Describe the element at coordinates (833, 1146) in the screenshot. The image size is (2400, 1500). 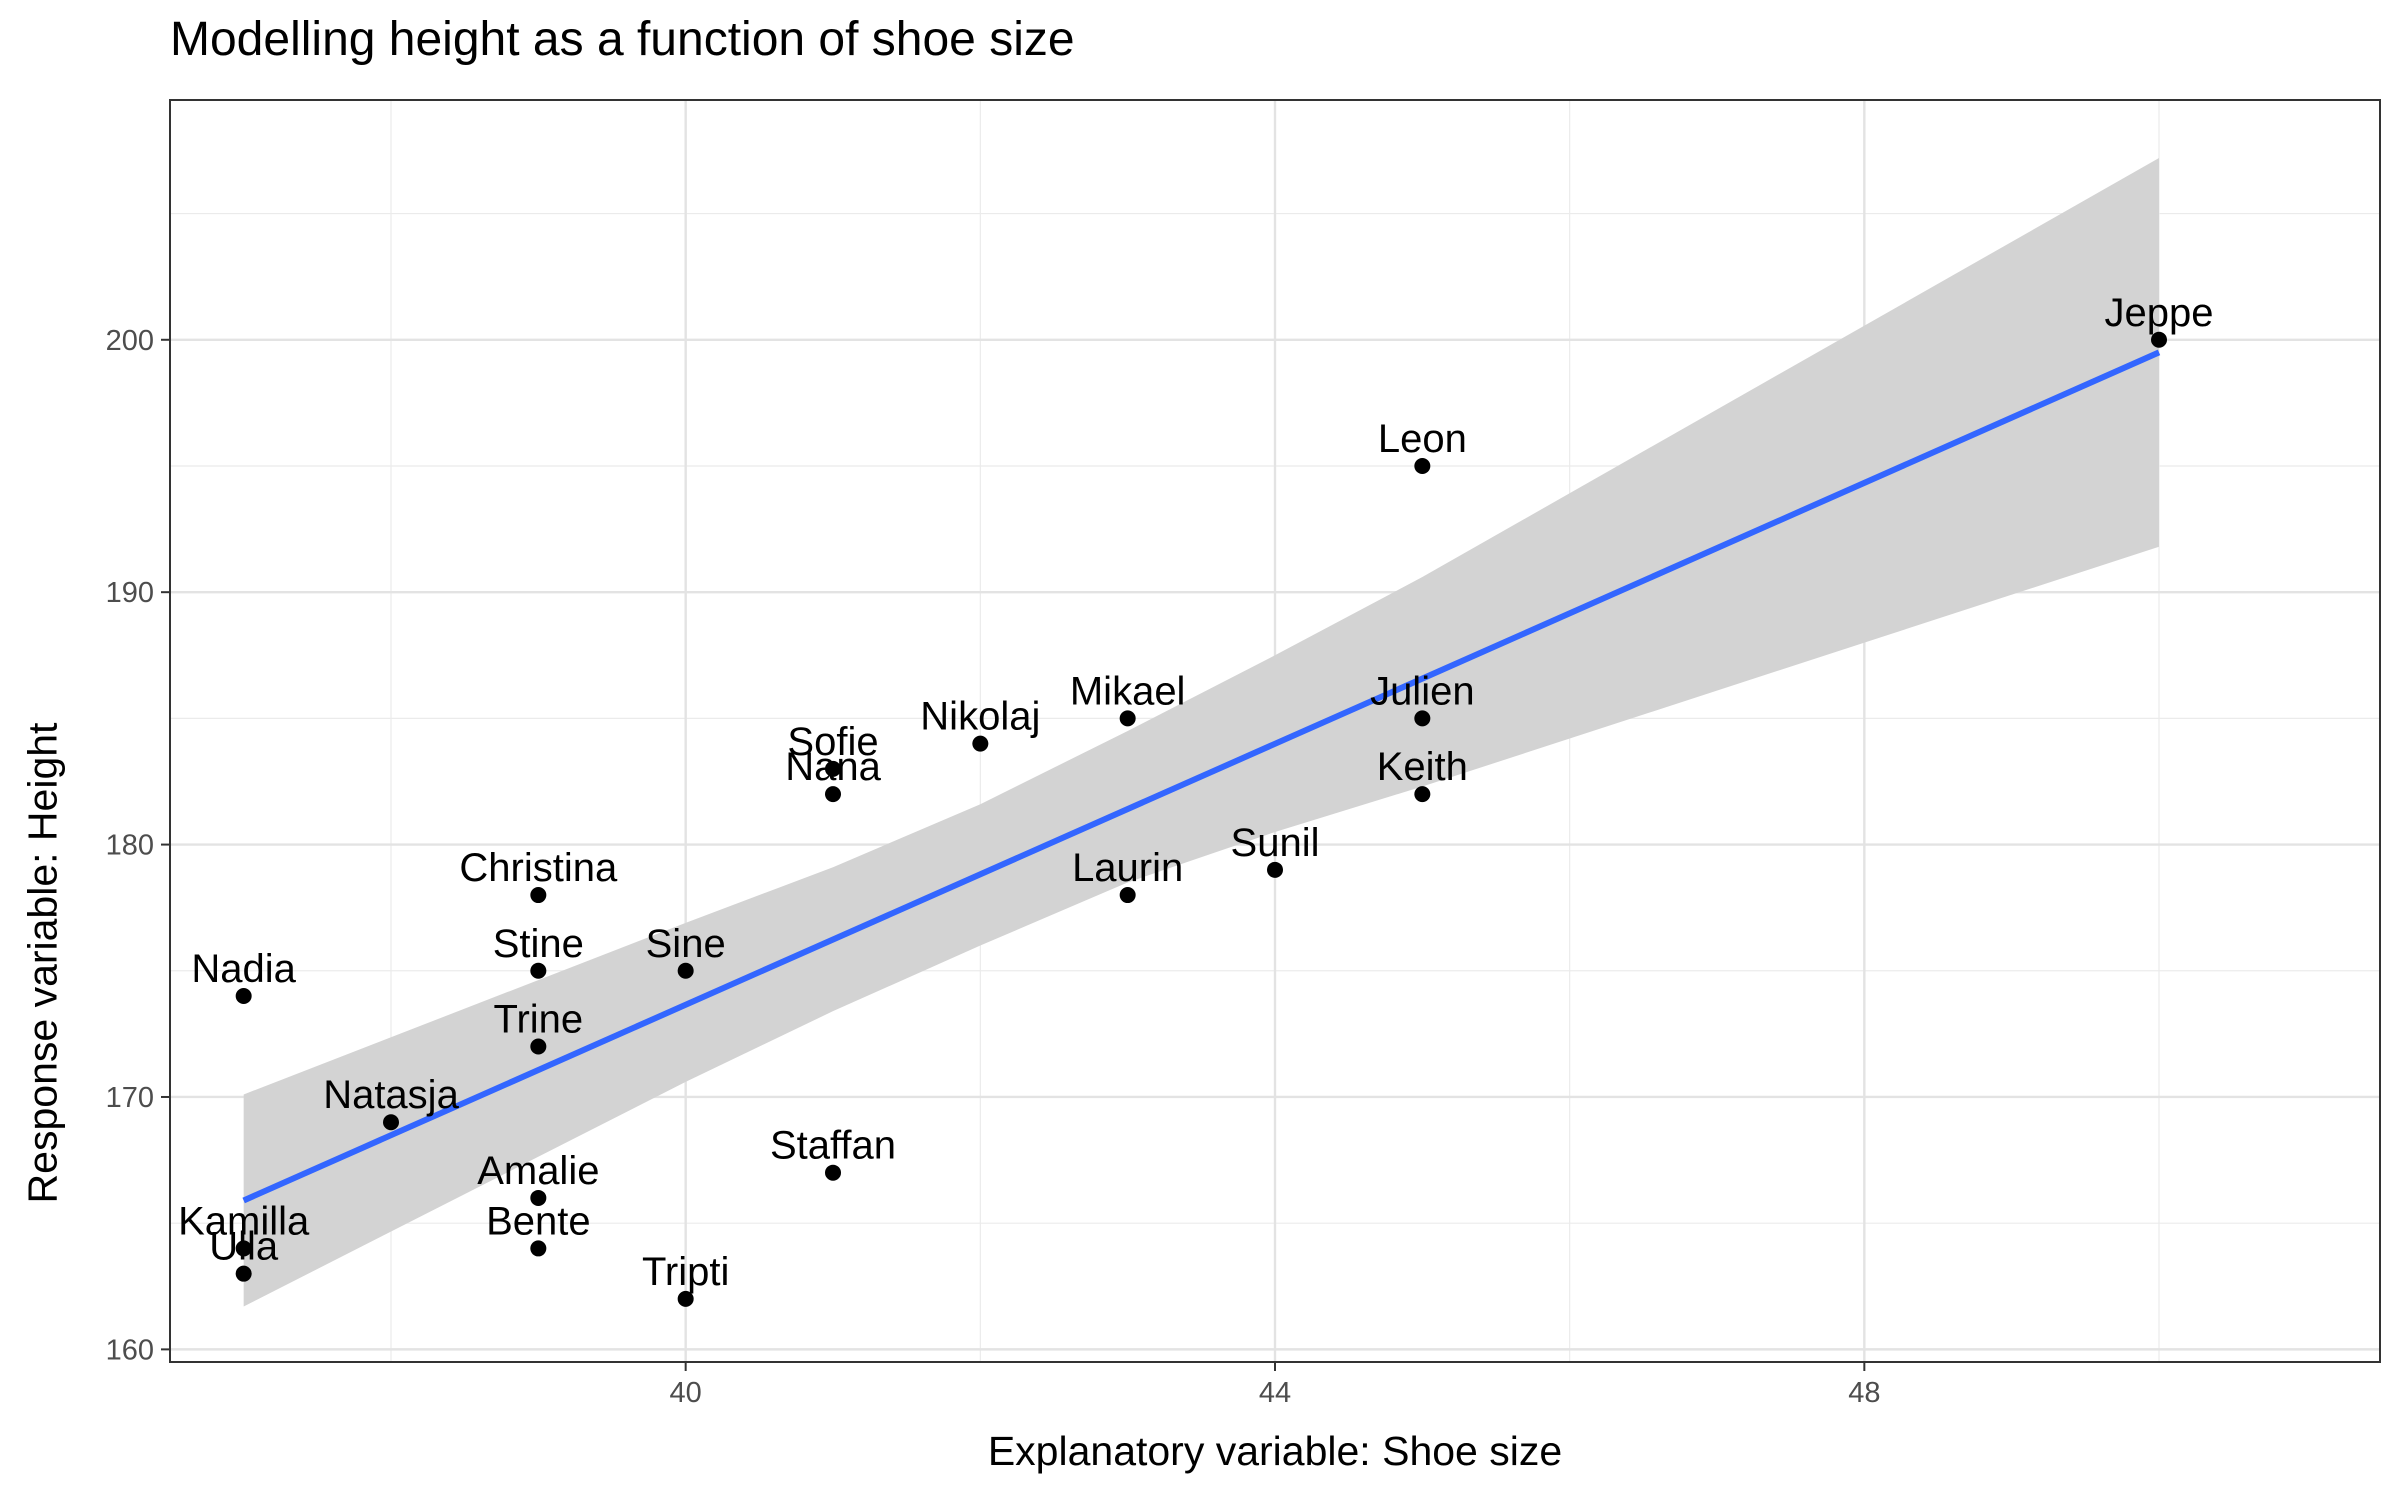
I see `point-label: Staffan` at that location.